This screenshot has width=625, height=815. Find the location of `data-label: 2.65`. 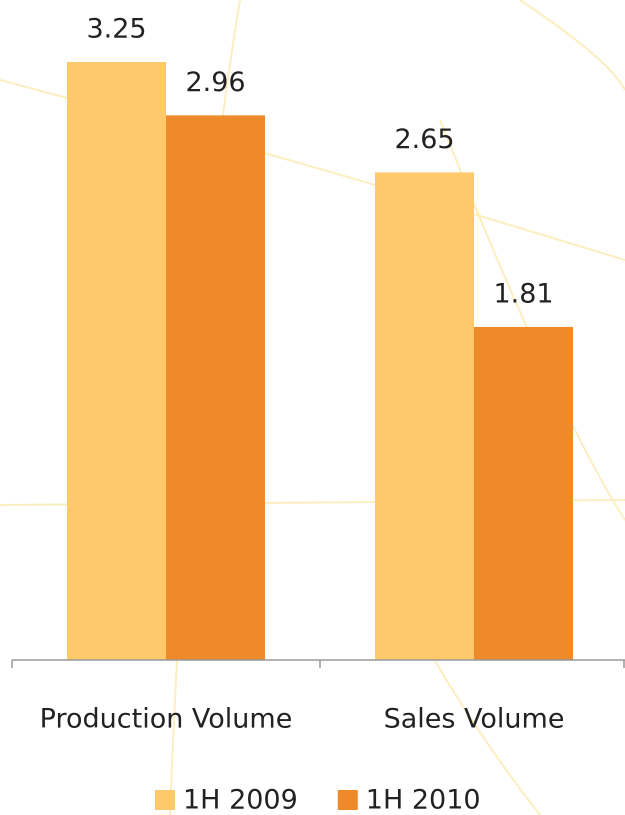

data-label: 2.65 is located at coordinates (424, 139).